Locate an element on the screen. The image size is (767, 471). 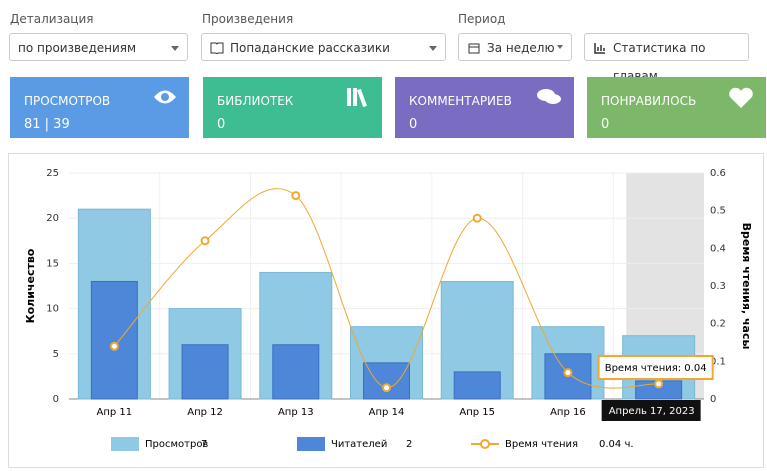
chart-icon is located at coordinates (599, 48).